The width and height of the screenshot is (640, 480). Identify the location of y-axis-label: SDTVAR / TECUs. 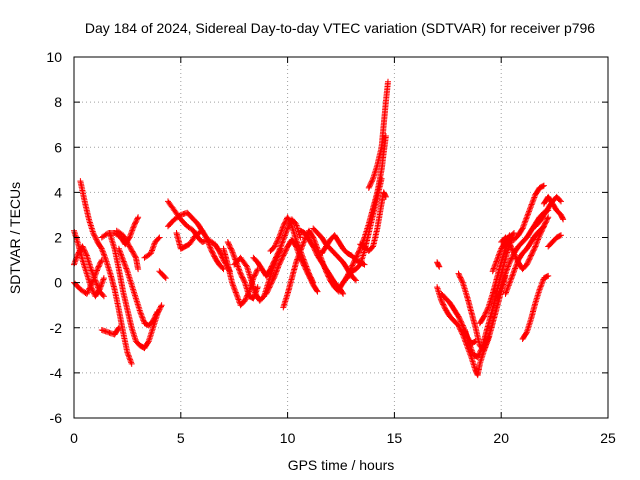
(15, 238).